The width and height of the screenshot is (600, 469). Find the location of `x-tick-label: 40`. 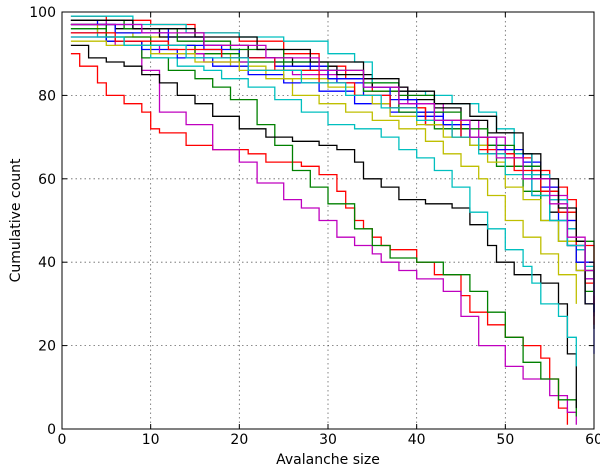

x-tick-label: 40 is located at coordinates (417, 440).